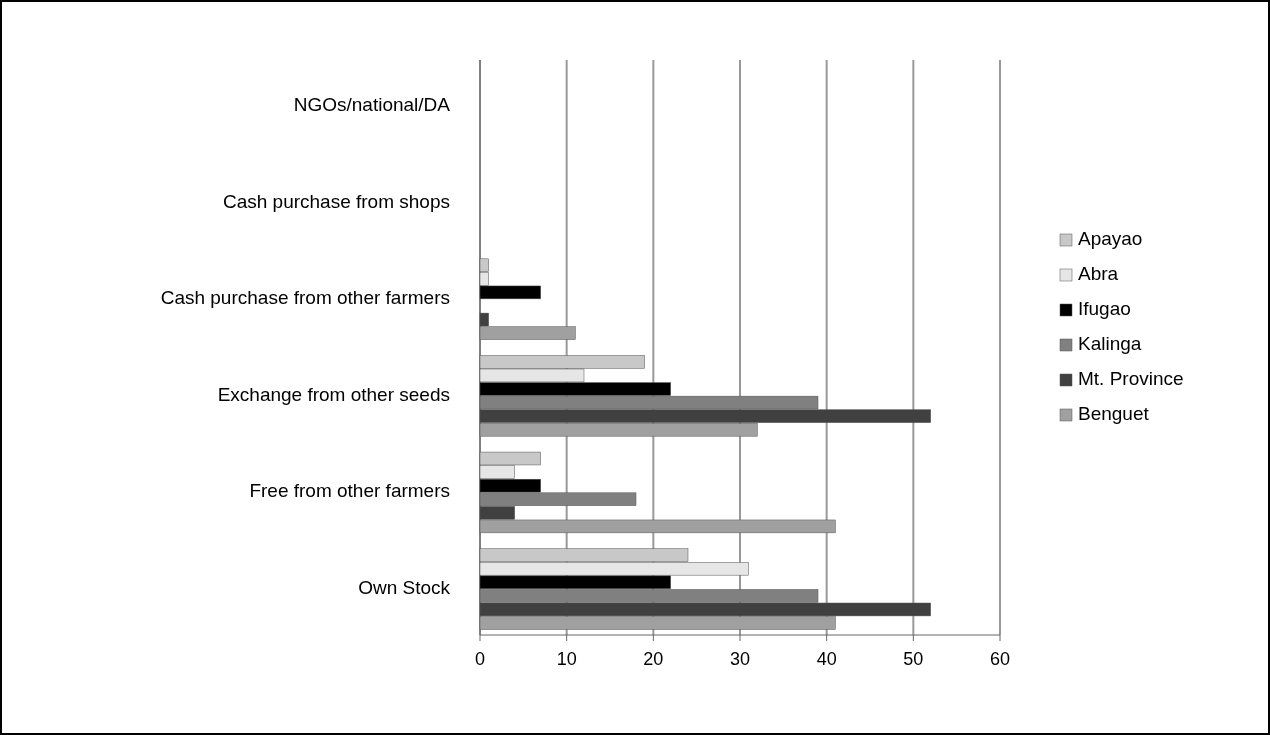 Image resolution: width=1270 pixels, height=735 pixels. What do you see at coordinates (1098, 274) in the screenshot?
I see `legend-label: Abra` at bounding box center [1098, 274].